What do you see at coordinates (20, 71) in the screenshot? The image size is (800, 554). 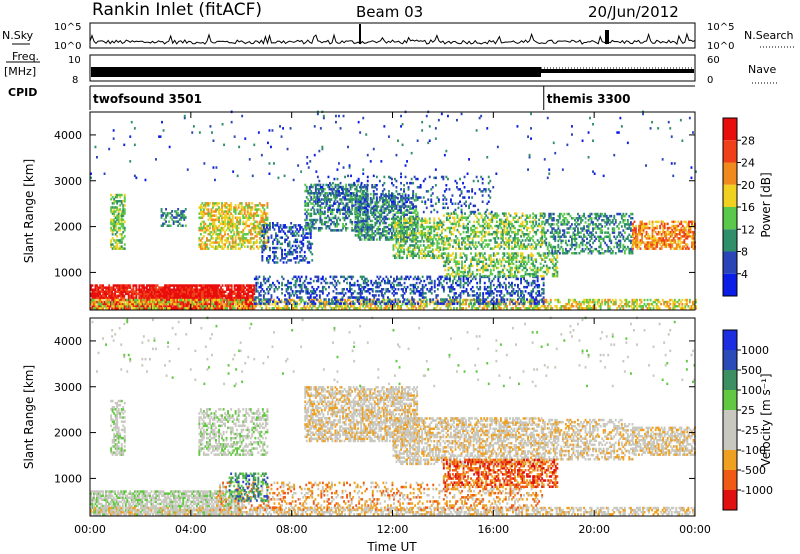 I see `mhz-label: [MHz]` at bounding box center [20, 71].